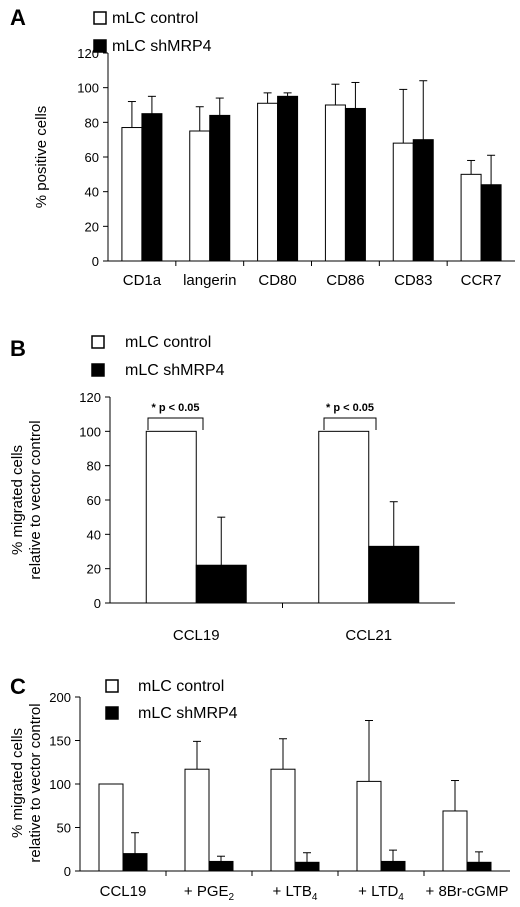  What do you see at coordinates (60, 697) in the screenshot?
I see `y-tick-label: 200` at bounding box center [60, 697].